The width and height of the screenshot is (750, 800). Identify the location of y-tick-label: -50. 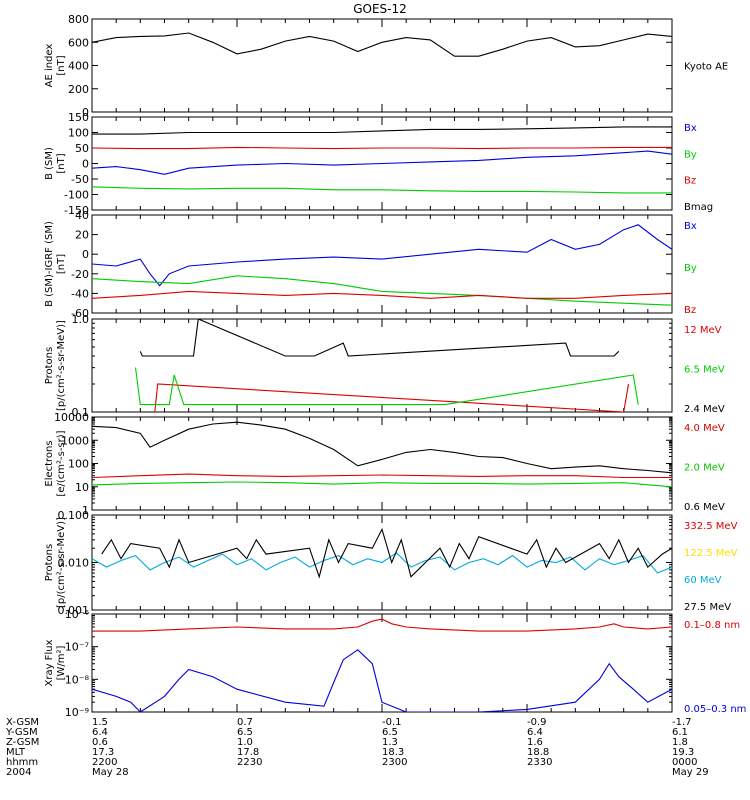
(80, 179).